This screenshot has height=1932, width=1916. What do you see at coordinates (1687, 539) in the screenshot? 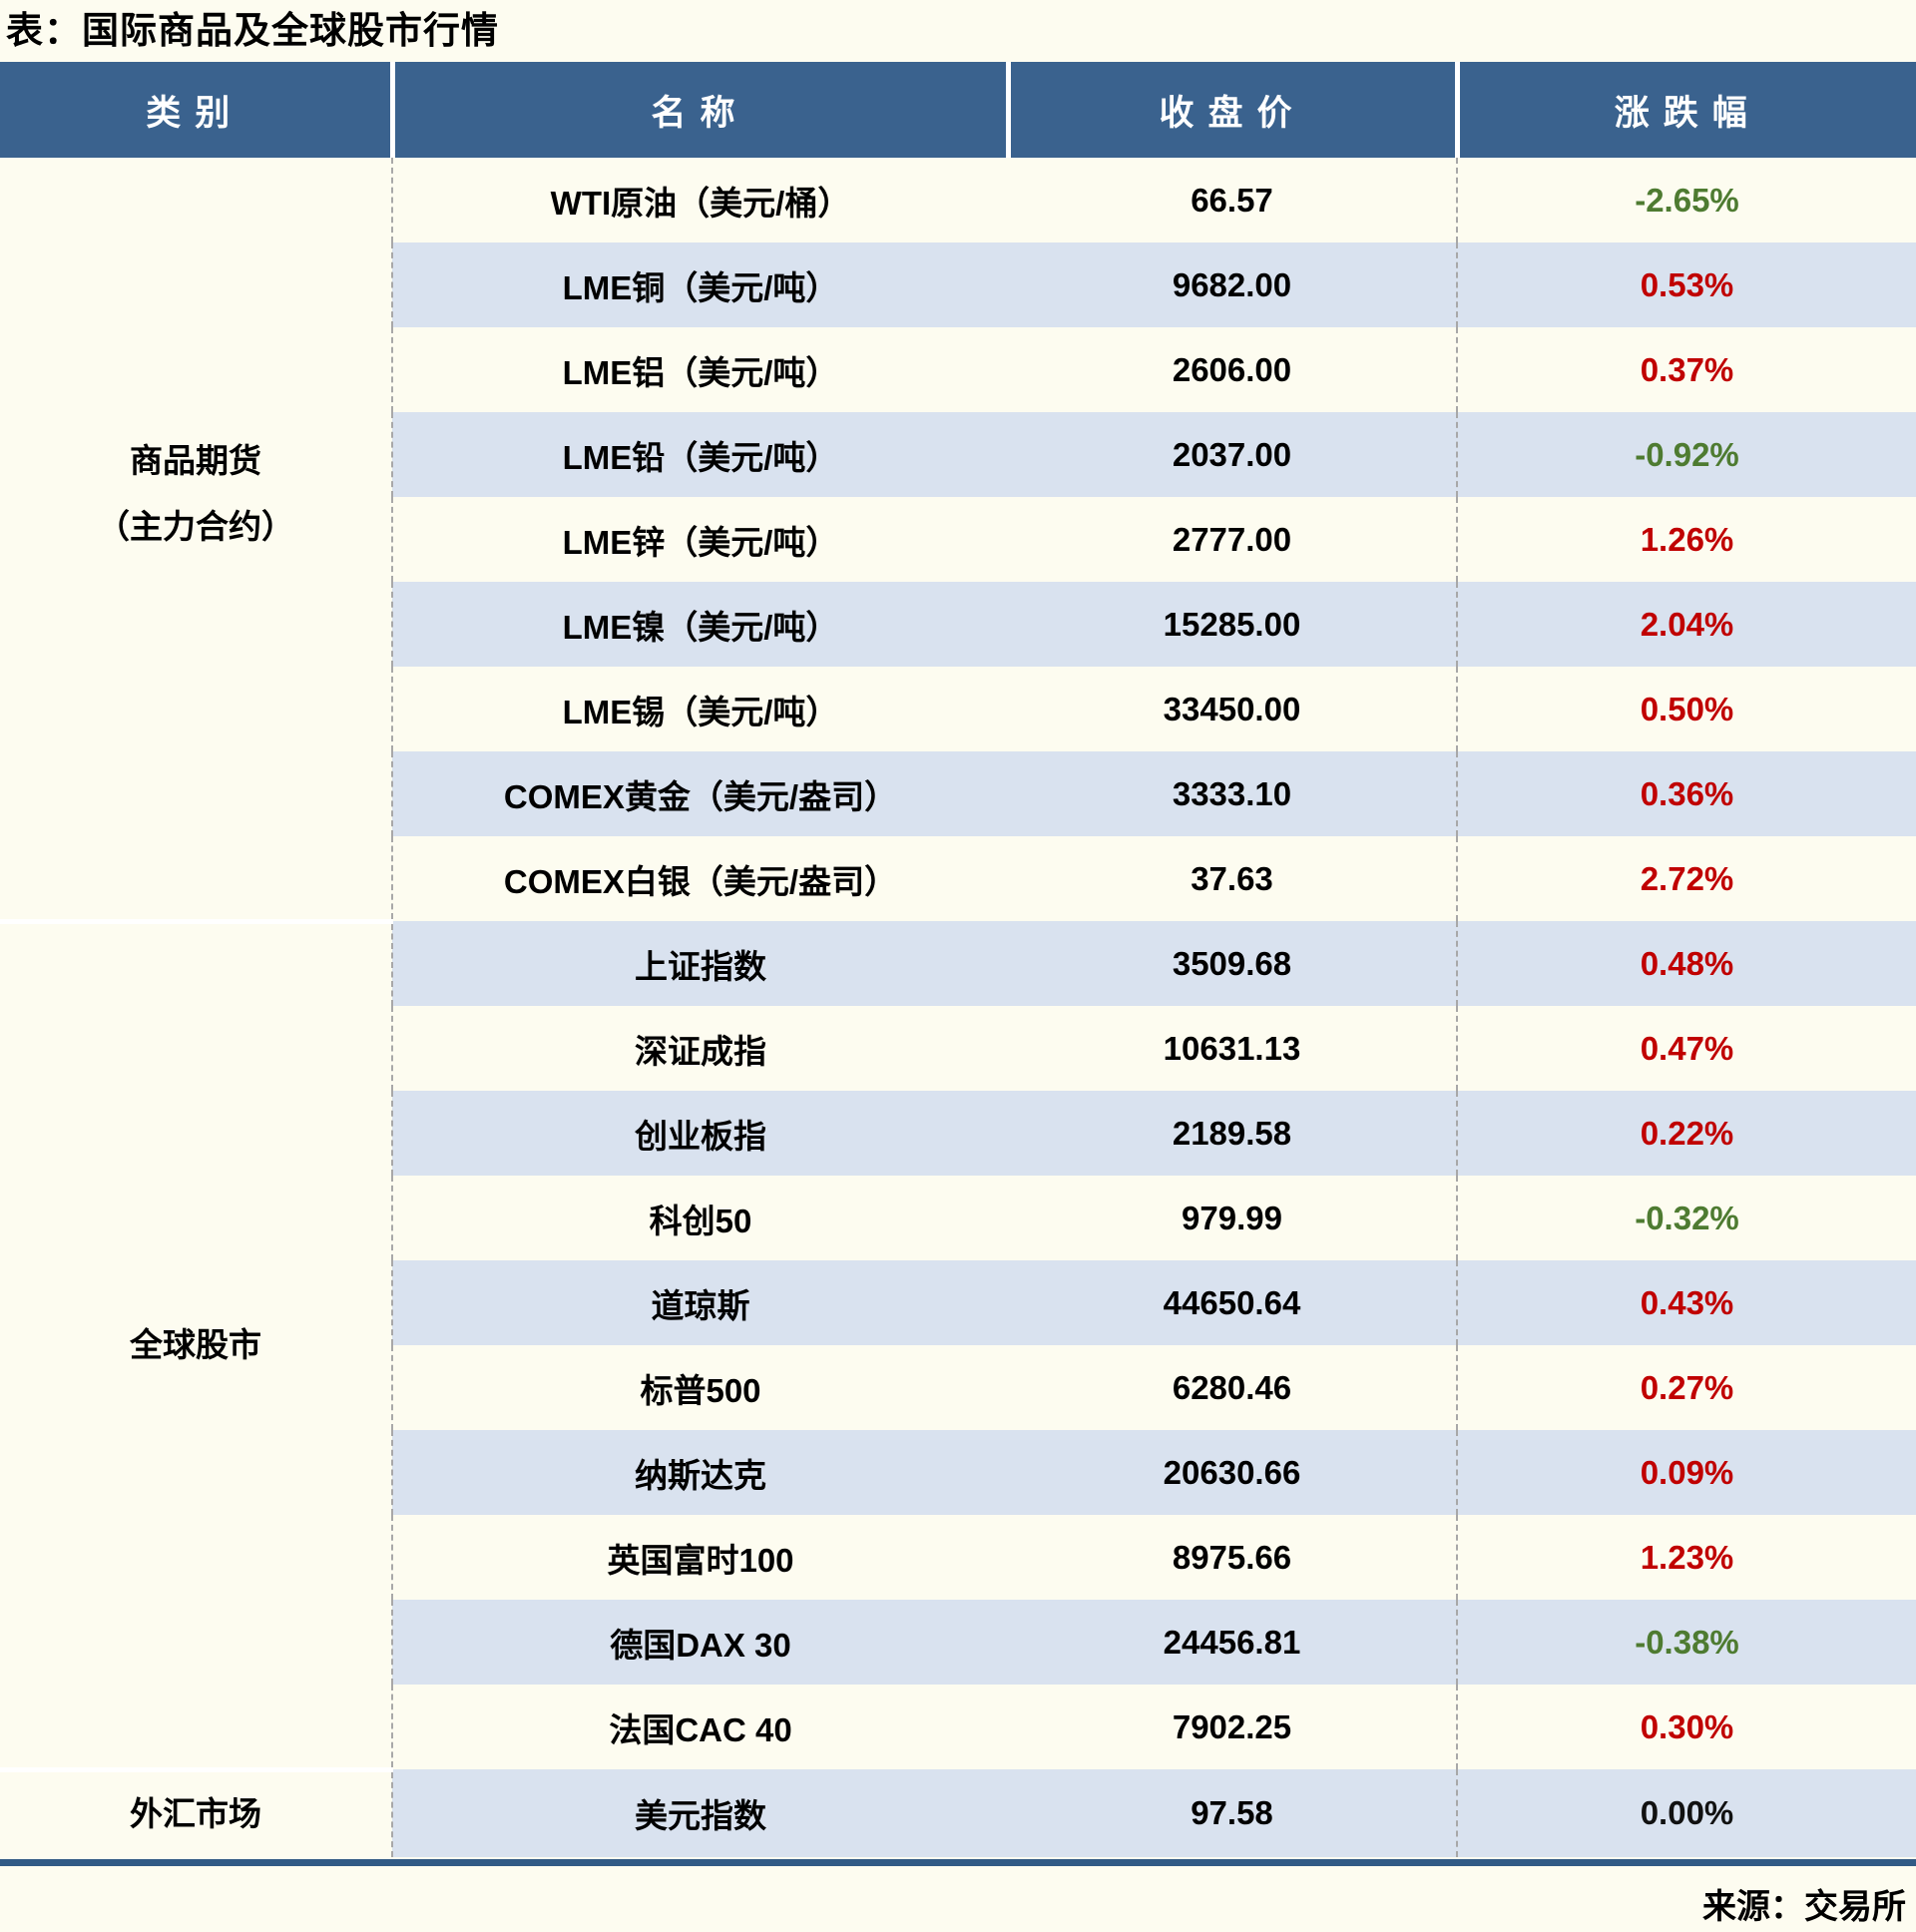
I see `change-percent: 1.26%` at bounding box center [1687, 539].